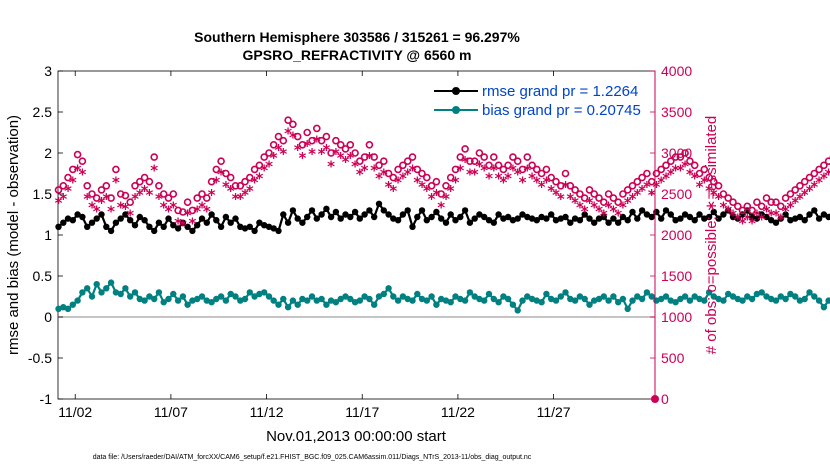  Describe the element at coordinates (456, 110) in the screenshot. I see `legend-bias-marker` at that location.